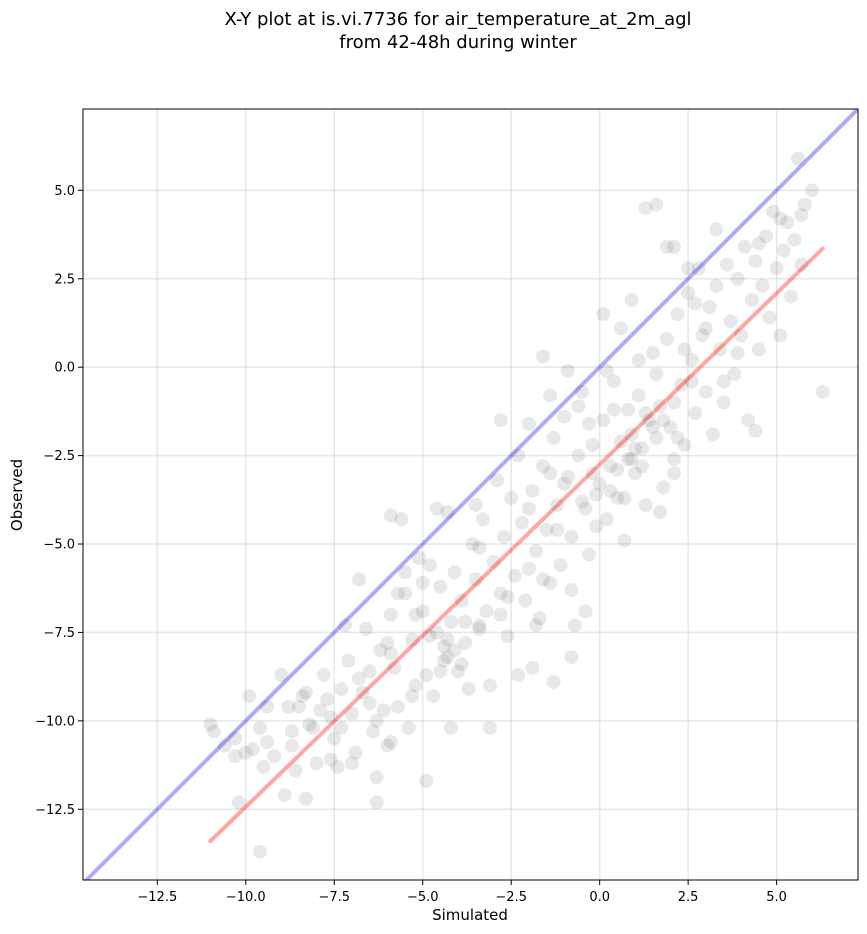 The width and height of the screenshot is (867, 934). What do you see at coordinates (55, 810) in the screenshot?
I see `y-tick-label: −12.5` at bounding box center [55, 810].